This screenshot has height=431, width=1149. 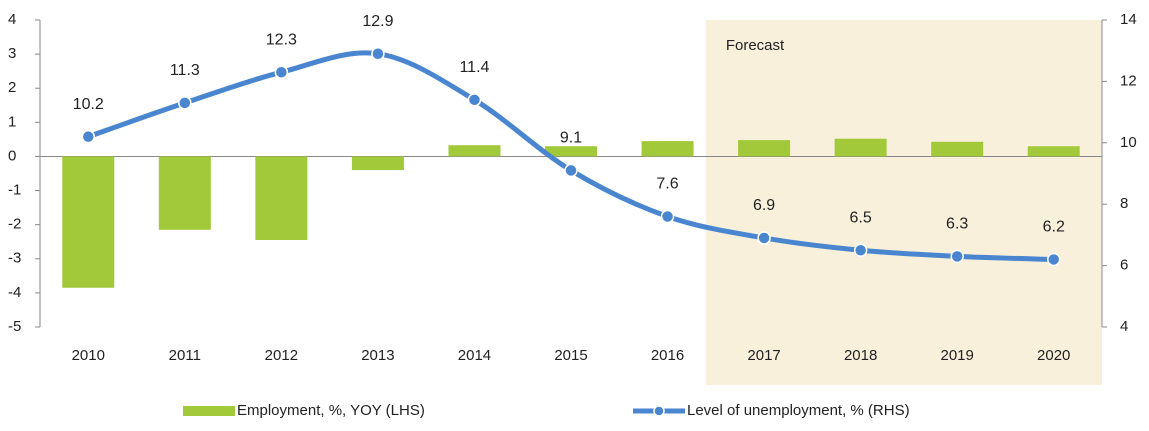 I want to click on x-tick-label: 2012, so click(x=281, y=355).